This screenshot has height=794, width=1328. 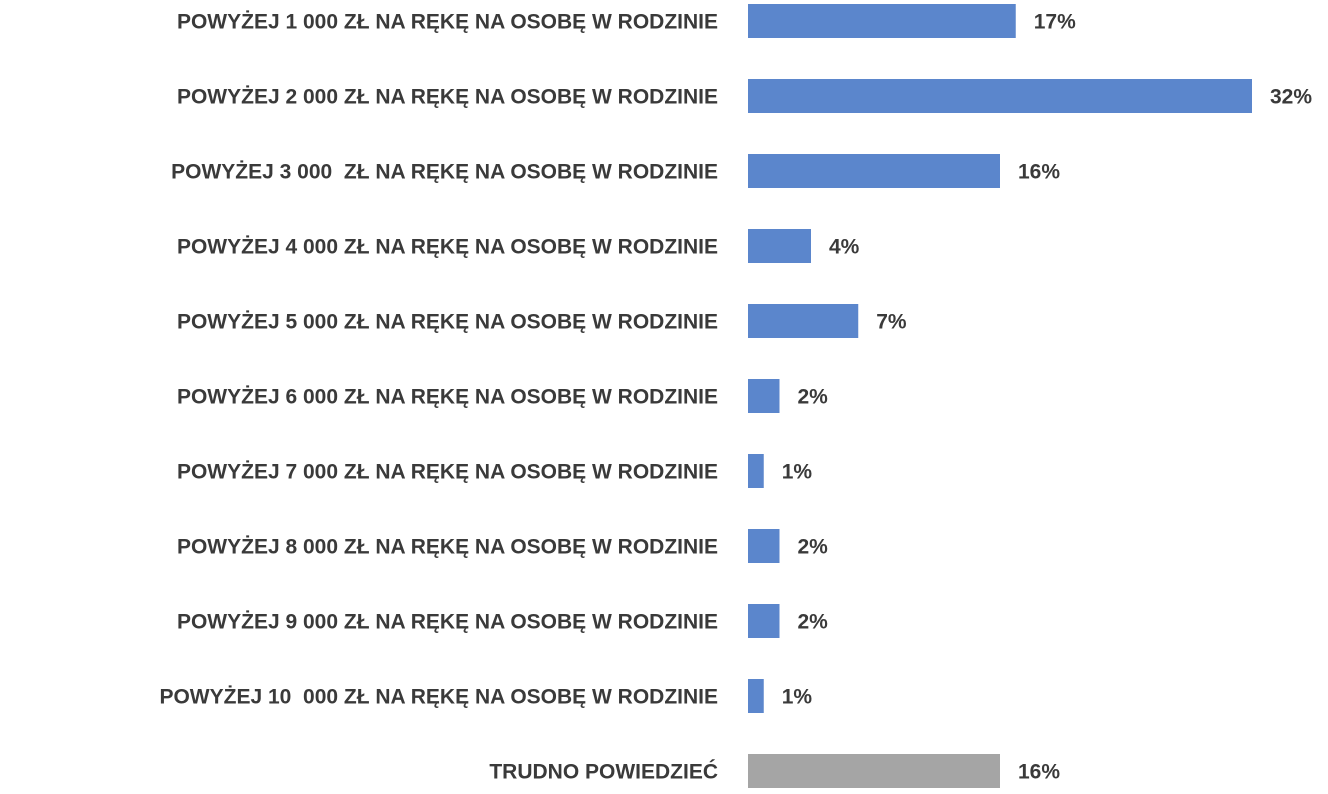 I want to click on value-label: 32%, so click(x=1291, y=97).